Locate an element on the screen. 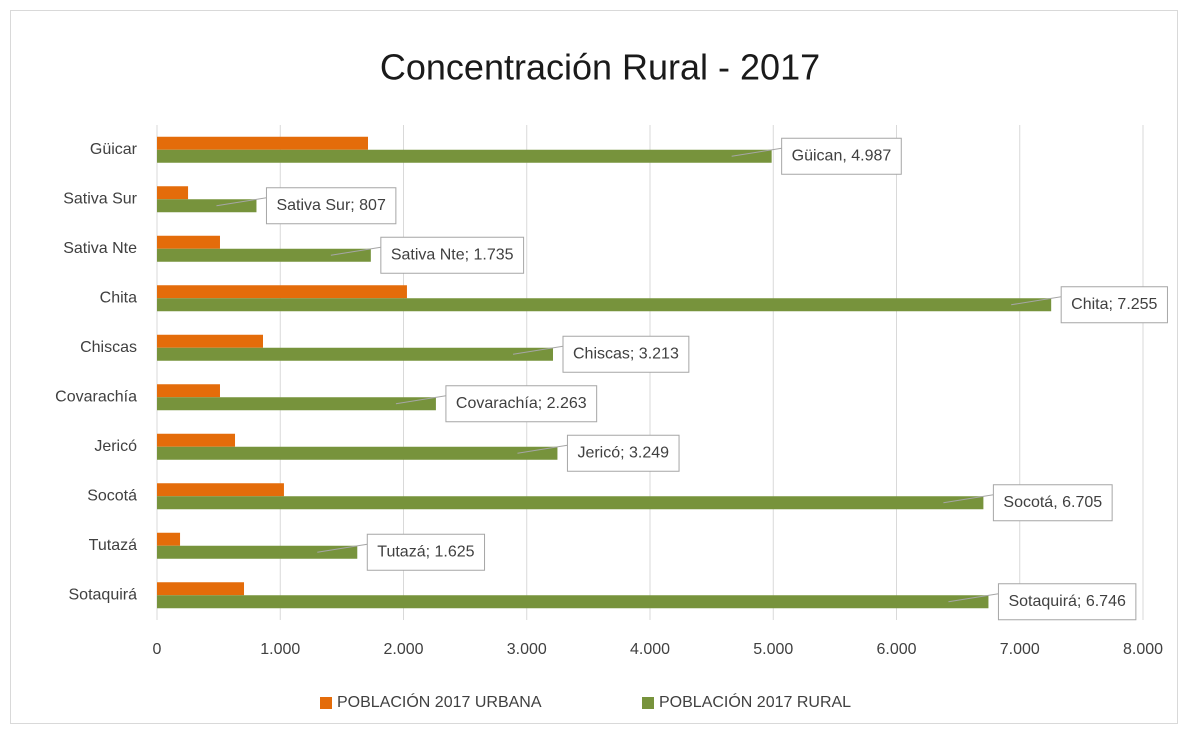  data-label: Sativa Sur; 807 is located at coordinates (331, 205).